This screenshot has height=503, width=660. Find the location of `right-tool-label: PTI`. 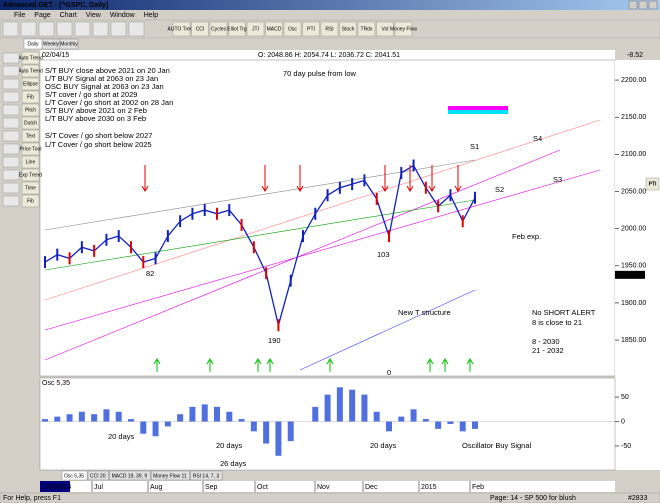

right-tool-label: PTI is located at coordinates (653, 184).